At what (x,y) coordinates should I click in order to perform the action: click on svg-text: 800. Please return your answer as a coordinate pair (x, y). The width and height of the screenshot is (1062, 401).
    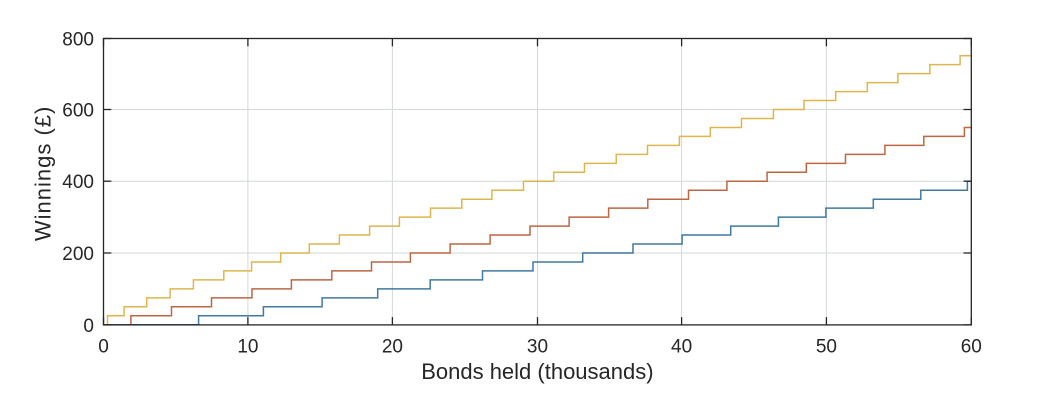
    Looking at the image, I should click on (78, 39).